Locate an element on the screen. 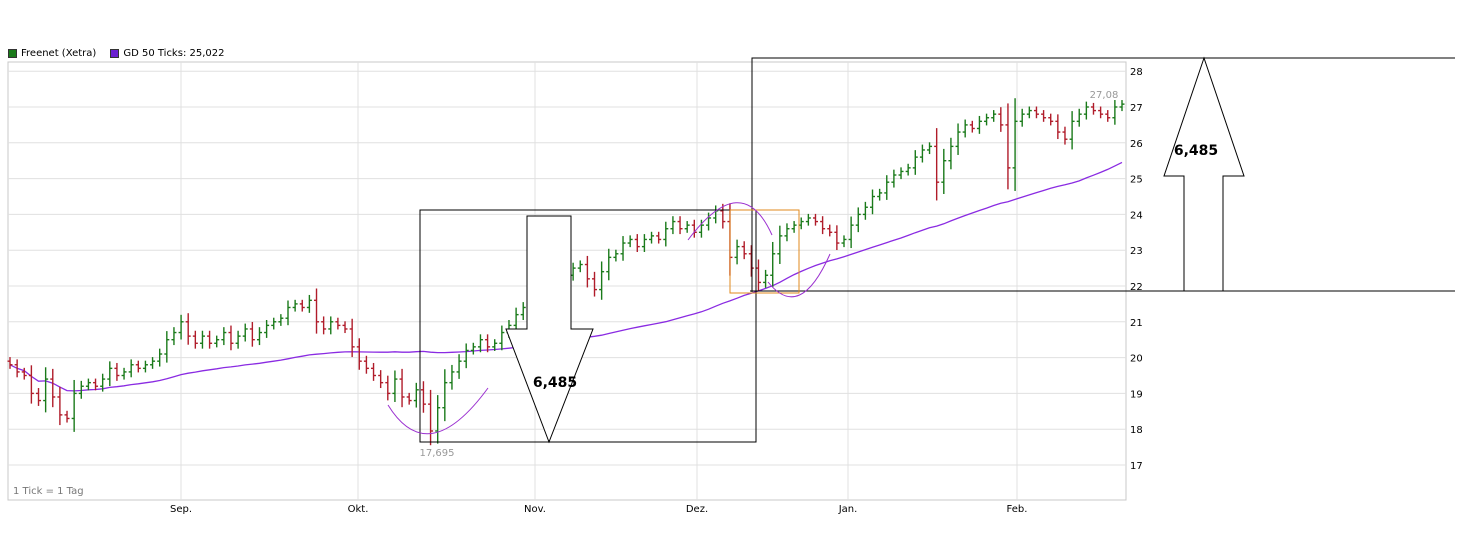 This screenshot has height=533, width=1466. curve-bottom-right is located at coordinates (799, 275).